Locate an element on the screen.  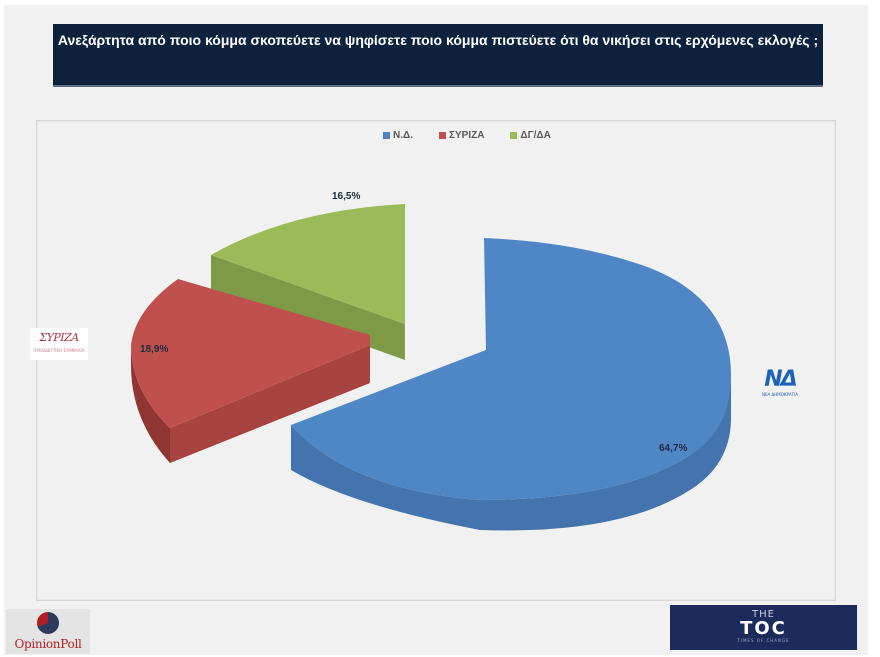
legend-label-nd: Ν.Δ. is located at coordinates (403, 135).